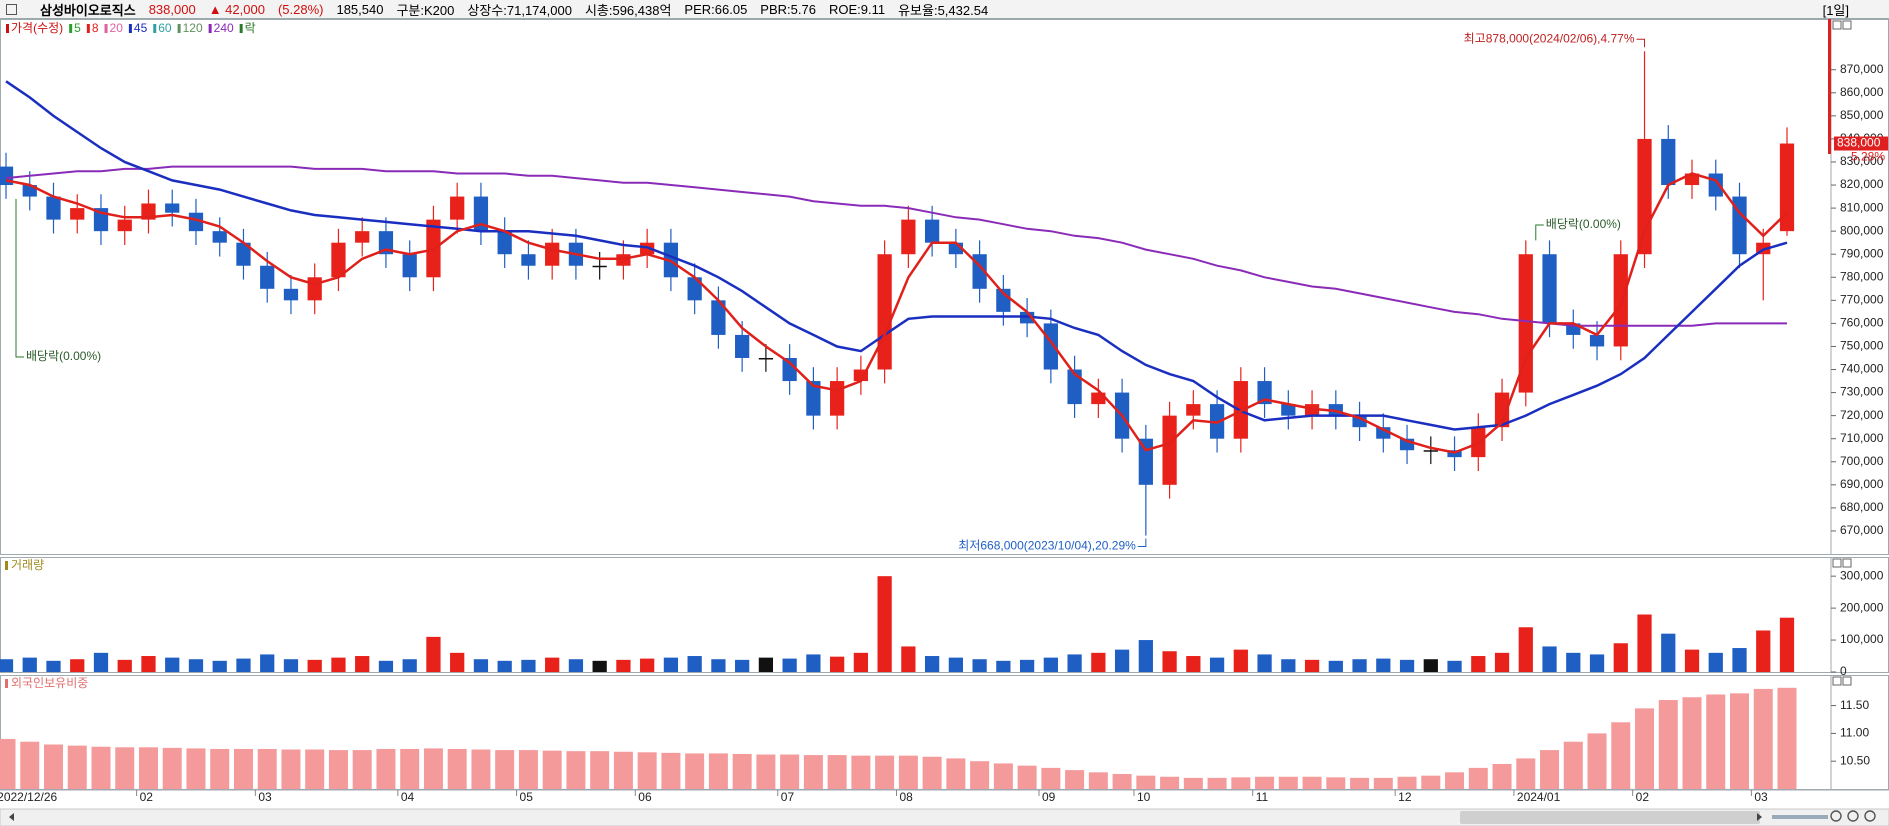 Image resolution: width=1889 pixels, height=826 pixels. What do you see at coordinates (1800, 817) in the screenshot?
I see `zoom-slider` at bounding box center [1800, 817].